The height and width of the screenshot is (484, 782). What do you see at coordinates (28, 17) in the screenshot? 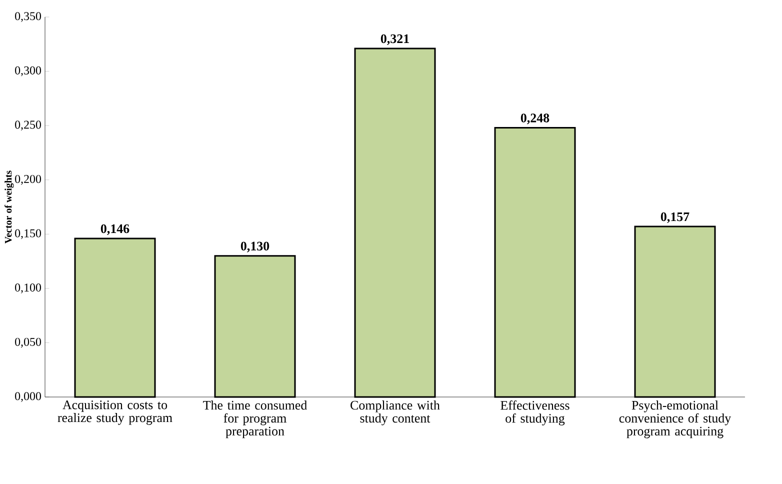
I see `y-tick-label: 0,350` at bounding box center [28, 17].